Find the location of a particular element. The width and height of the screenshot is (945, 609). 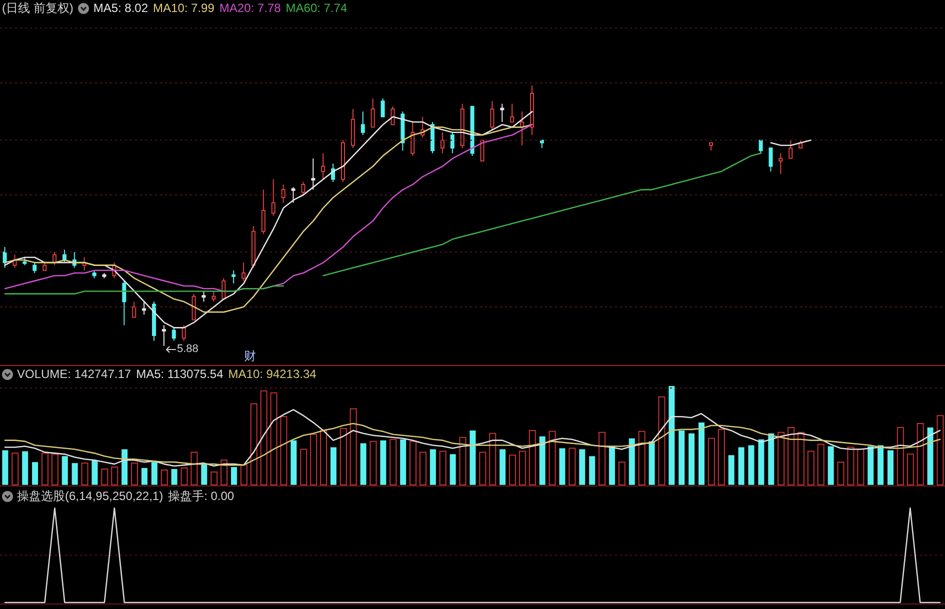

chart-title: (日线 前复权) is located at coordinates (38, 8).